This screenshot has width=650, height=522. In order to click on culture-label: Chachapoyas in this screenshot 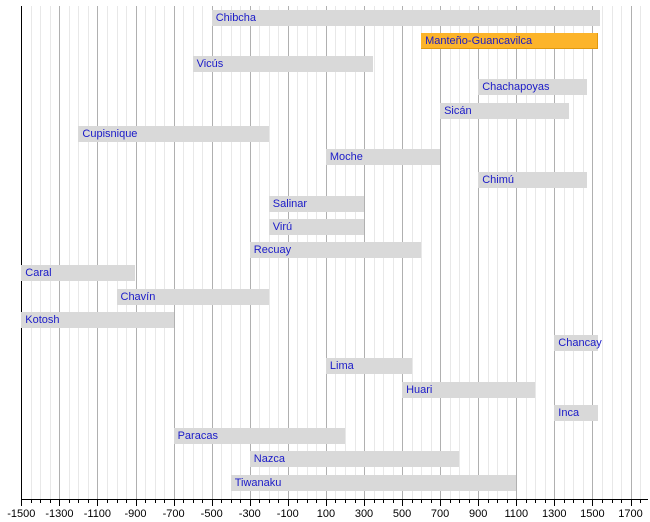, I will do `click(516, 87)`.